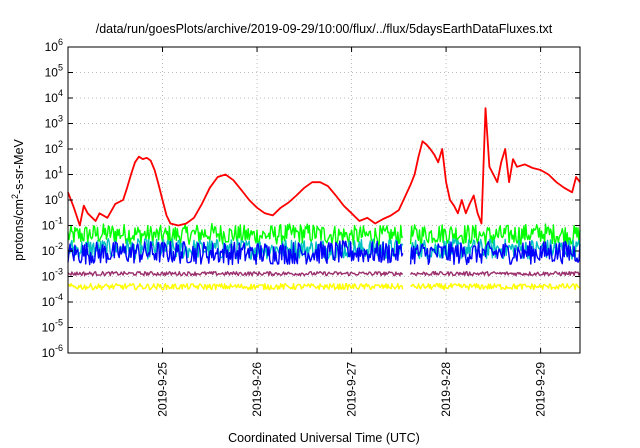 The width and height of the screenshot is (640, 448). Describe the element at coordinates (52, 249) in the screenshot. I see `y-tick-label: 10⁻²` at that location.